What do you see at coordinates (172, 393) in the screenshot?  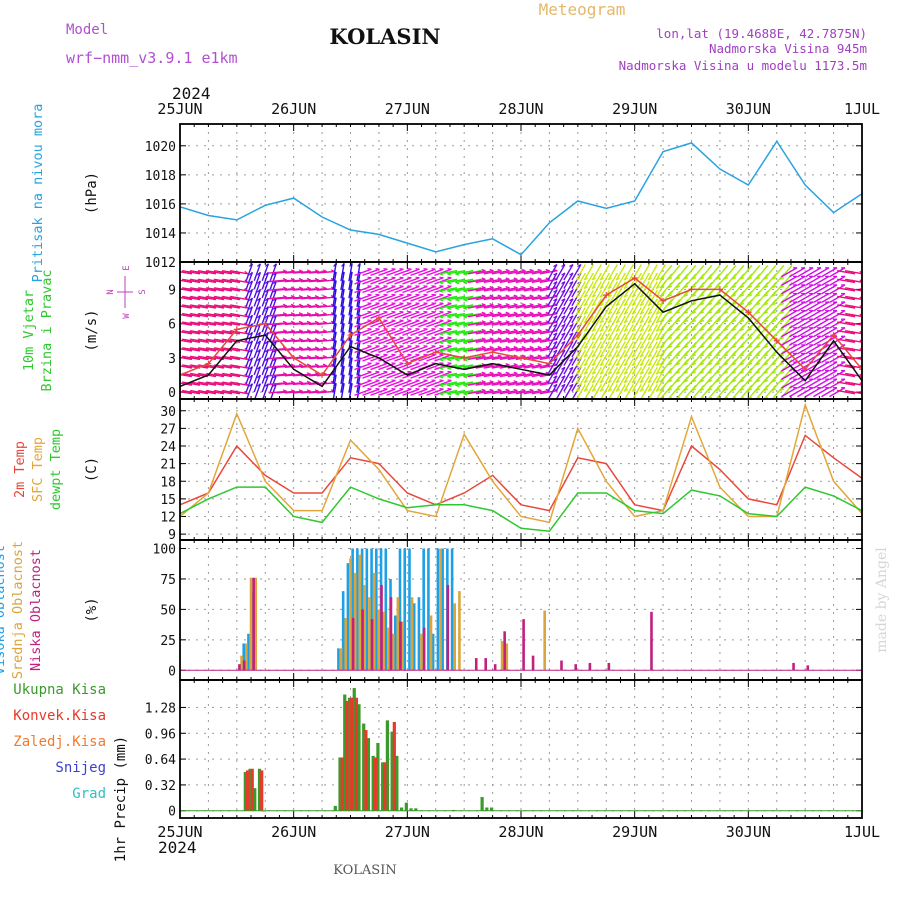 I see `y-tick-label: 0` at bounding box center [172, 393].